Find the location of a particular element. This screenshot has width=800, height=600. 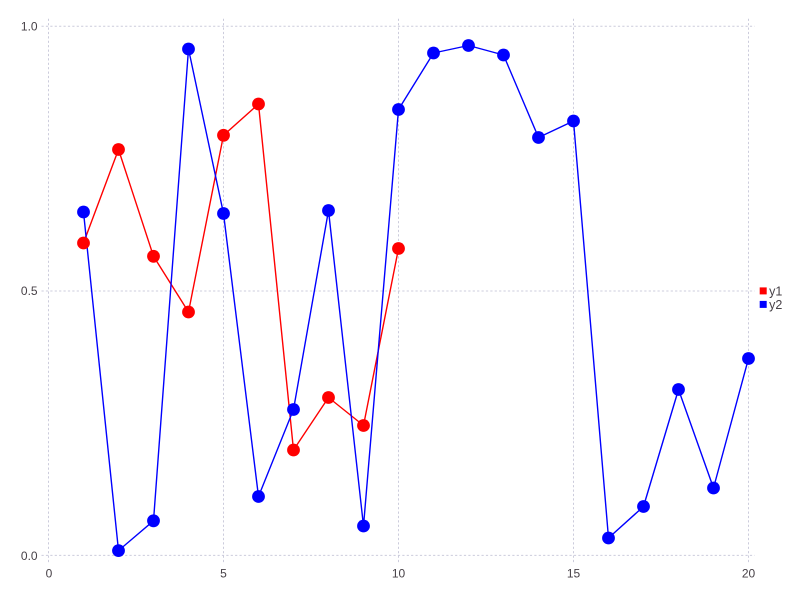

svg-text: 0 is located at coordinates (49, 574).